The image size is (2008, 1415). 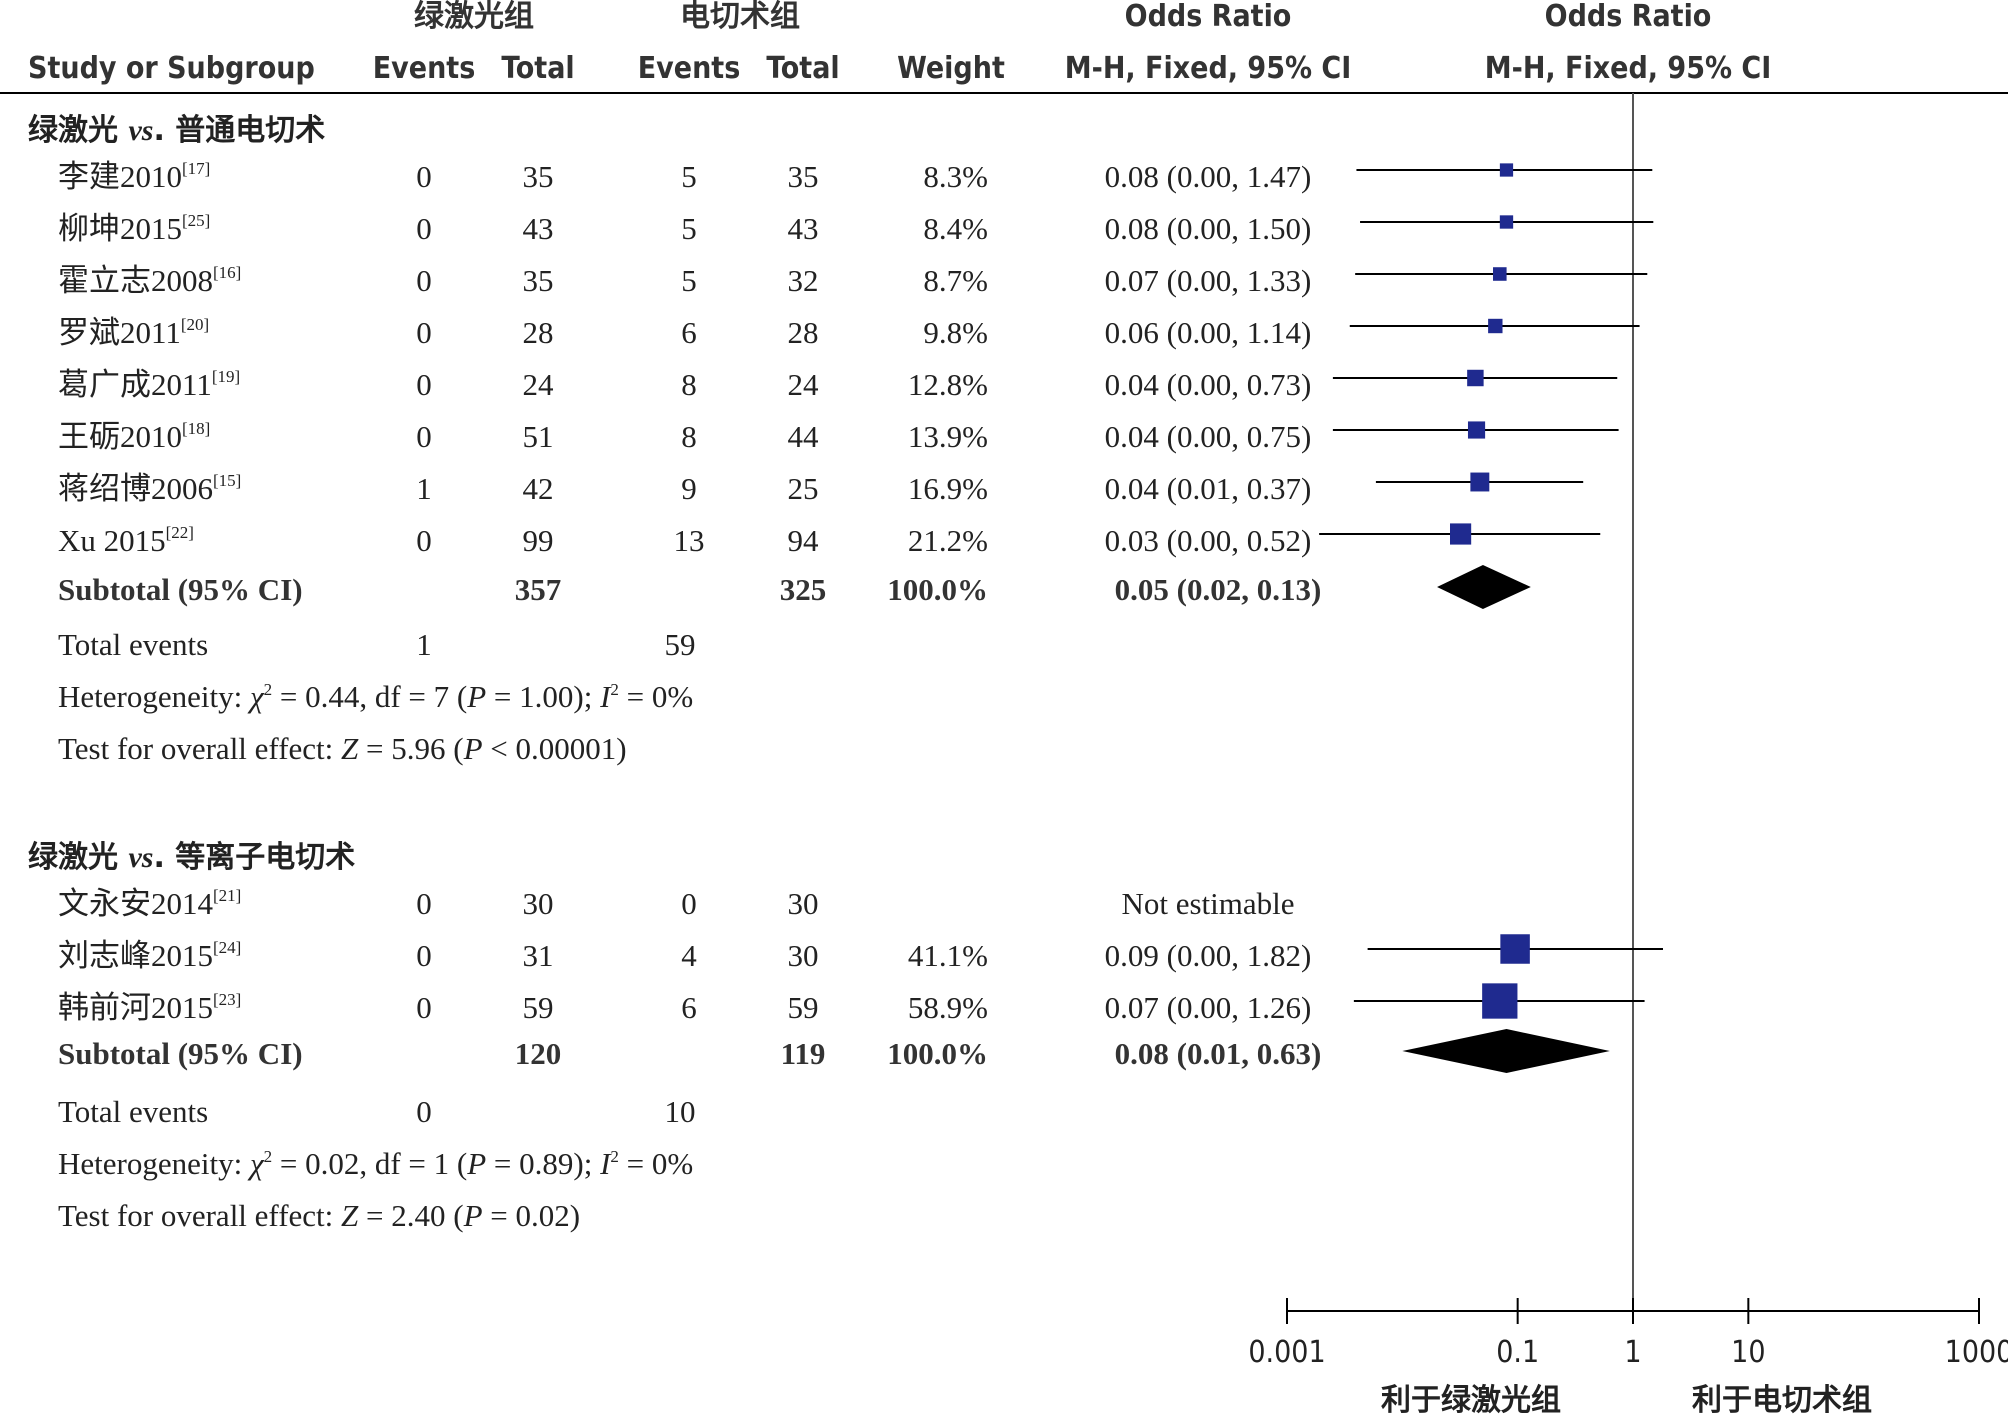 What do you see at coordinates (120, 436) in the screenshot?
I see `study-name-text: 王砺2010` at bounding box center [120, 436].